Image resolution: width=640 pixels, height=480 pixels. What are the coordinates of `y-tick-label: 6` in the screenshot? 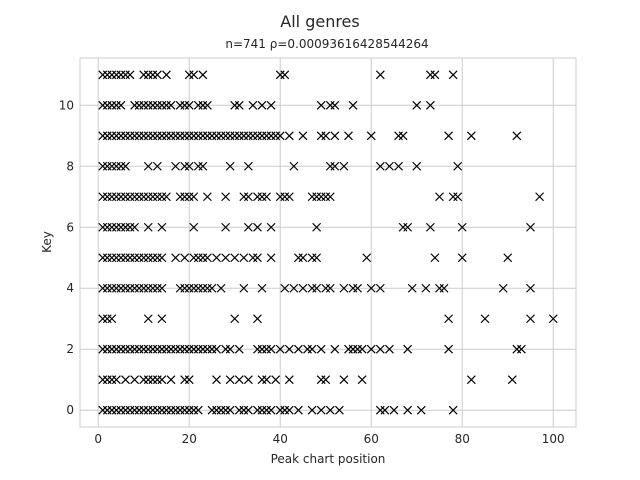 It's located at (70, 227).